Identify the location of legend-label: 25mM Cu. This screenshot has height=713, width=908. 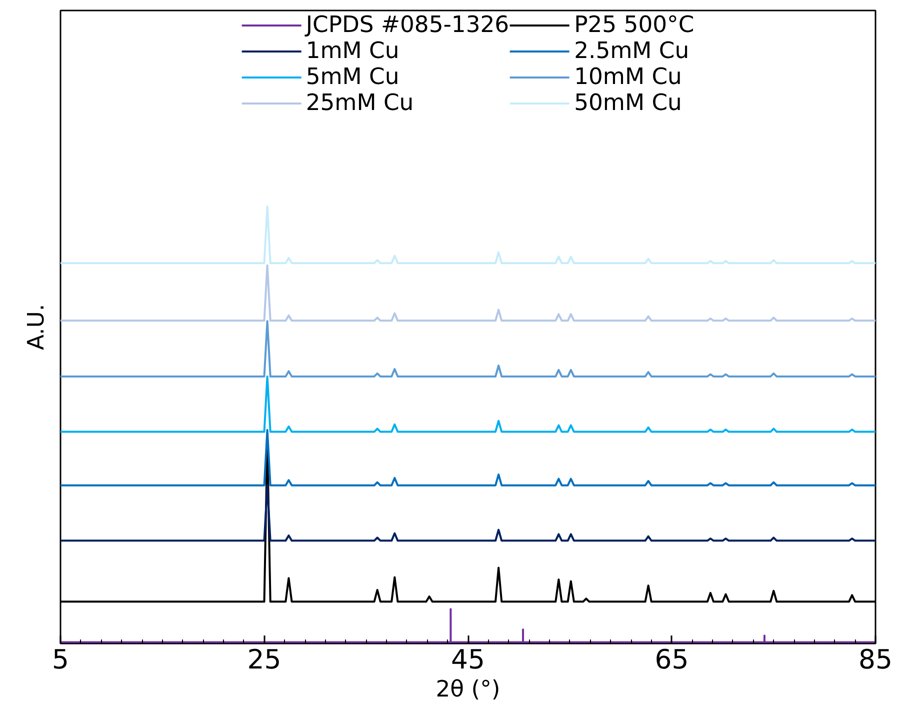
(360, 103).